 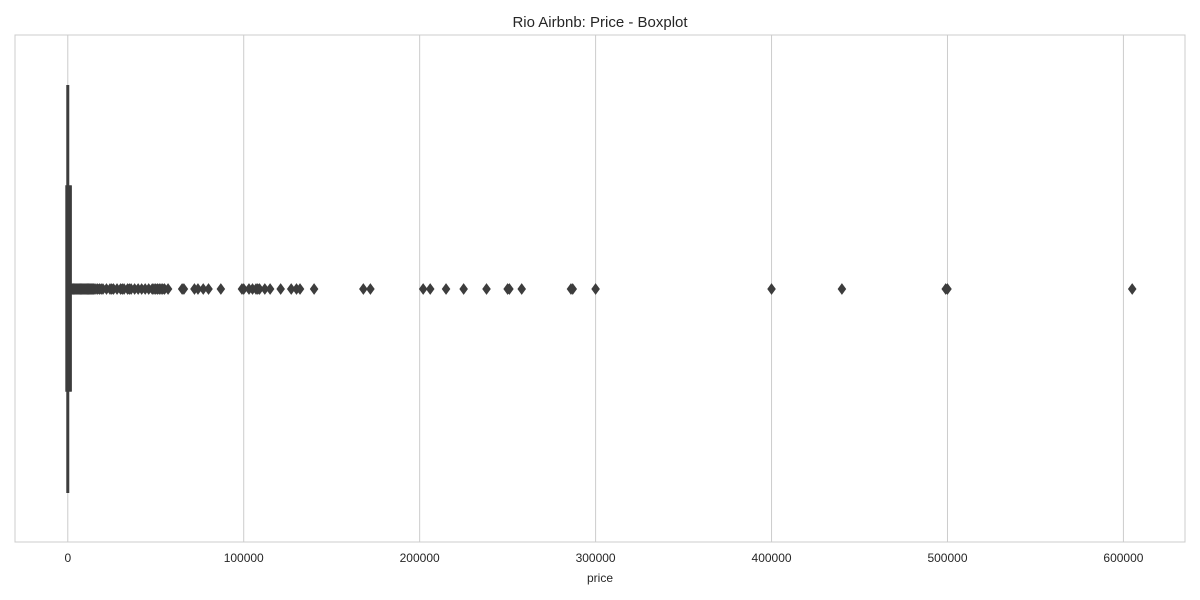 I want to click on outlier-layer, so click(x=601, y=289).